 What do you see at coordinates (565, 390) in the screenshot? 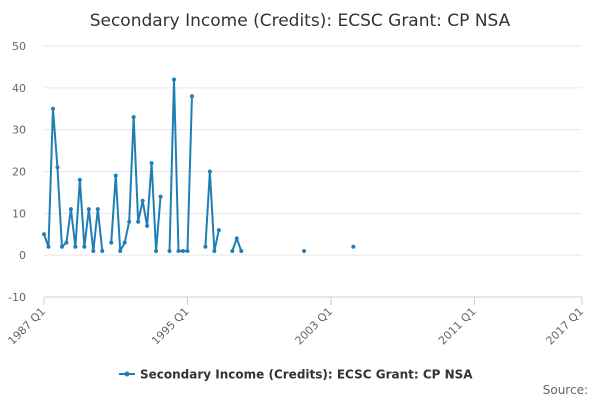
I see `source-label: Source:` at bounding box center [565, 390].